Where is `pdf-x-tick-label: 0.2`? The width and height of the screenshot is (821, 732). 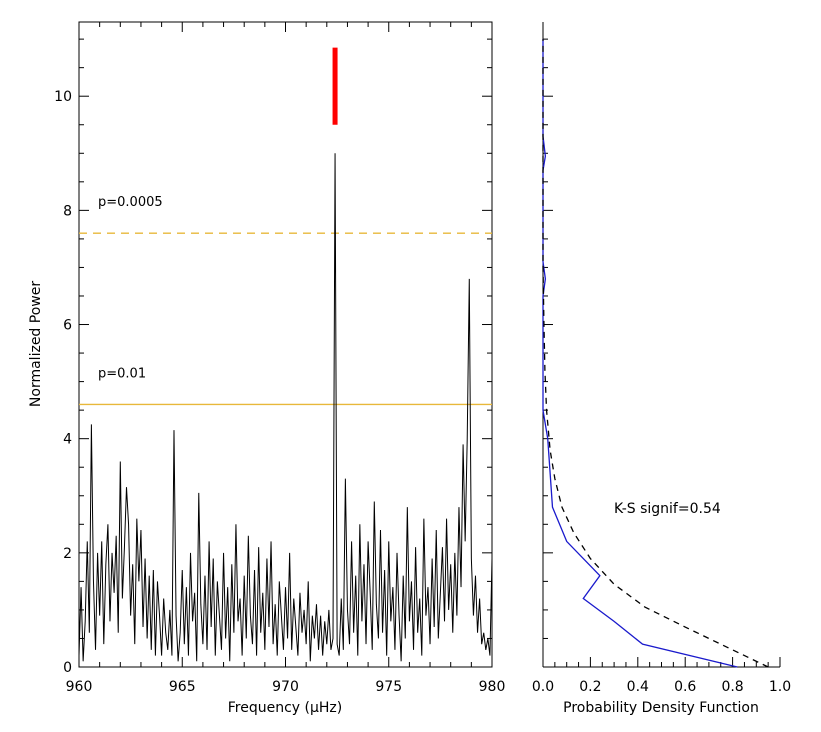
pdf-x-tick-label: 0.2 is located at coordinates (590, 687).